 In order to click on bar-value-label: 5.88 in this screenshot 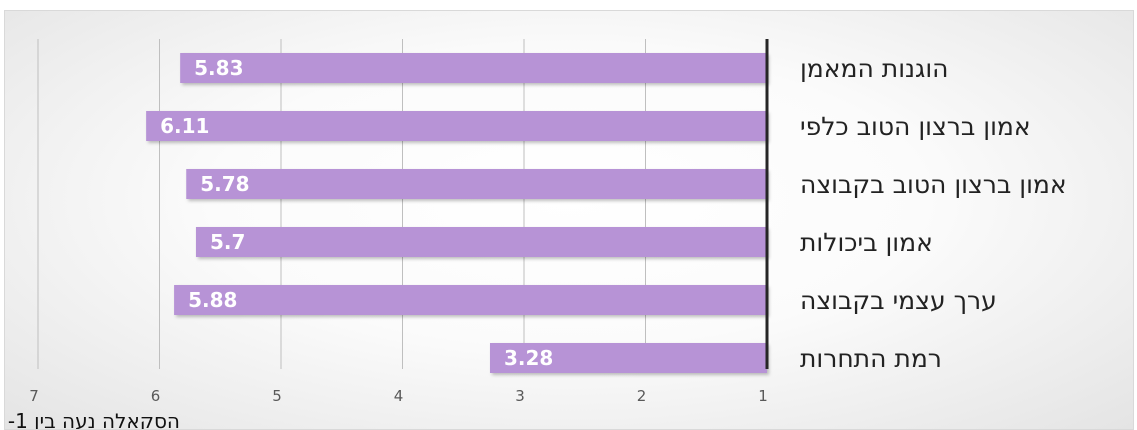, I will do `click(212, 300)`.